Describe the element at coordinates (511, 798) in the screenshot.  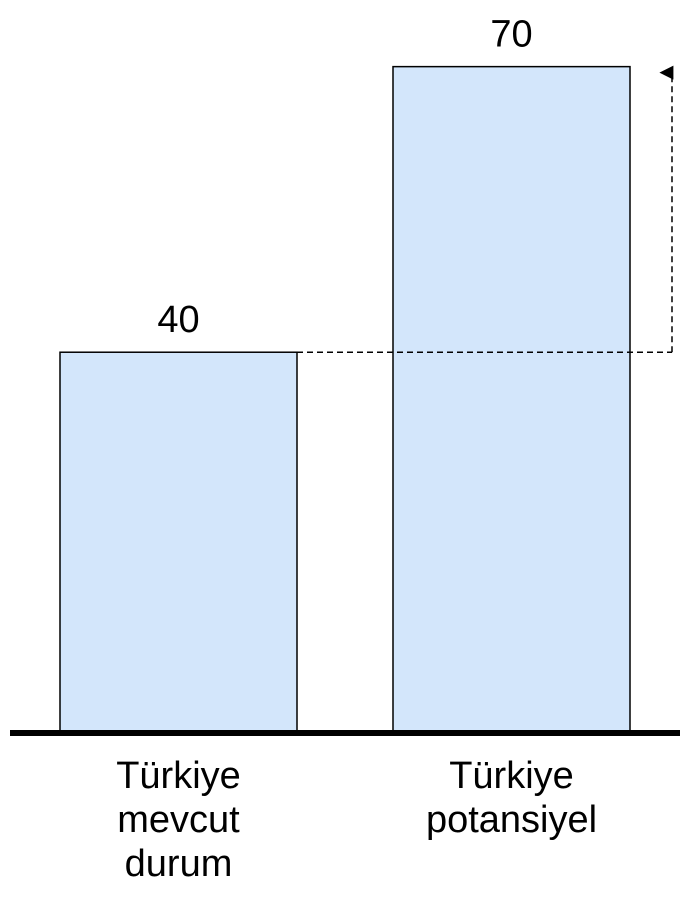
I see `tick-label-2: Türkiye potansiyel` at that location.